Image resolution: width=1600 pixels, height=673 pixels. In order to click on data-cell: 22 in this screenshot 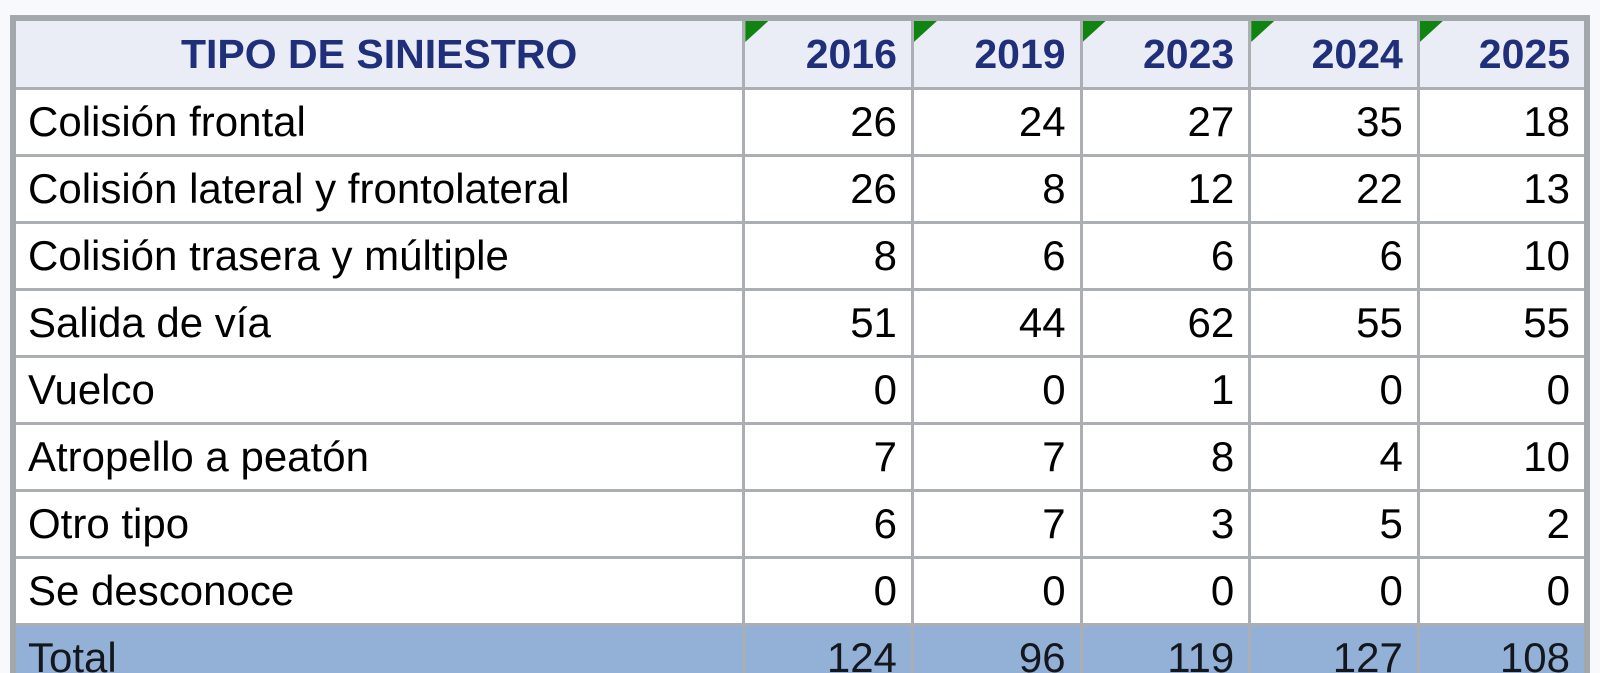, I will do `click(1334, 189)`.